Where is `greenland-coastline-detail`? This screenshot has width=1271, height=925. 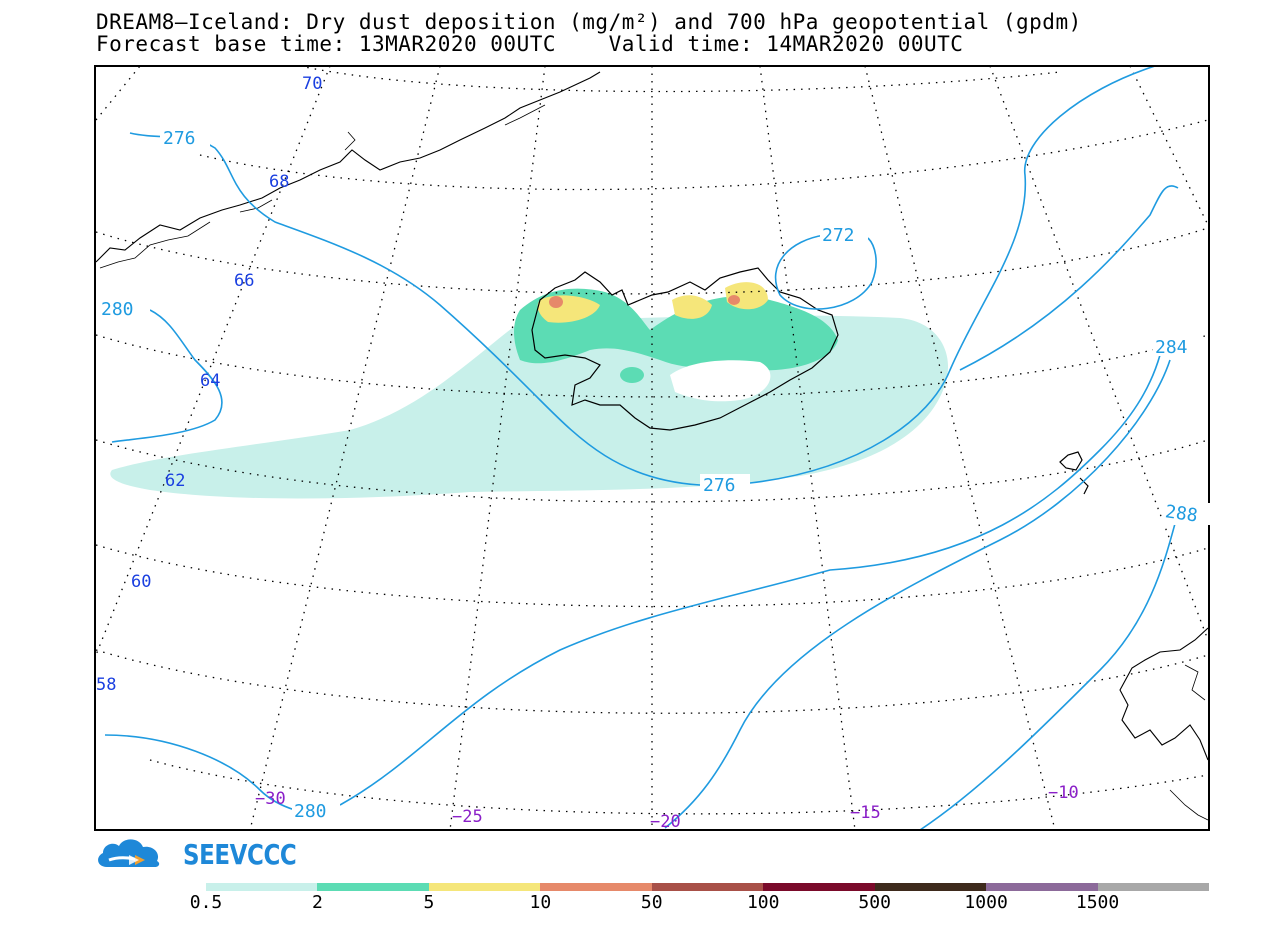
greenland-coastline-detail is located at coordinates (322, 186).